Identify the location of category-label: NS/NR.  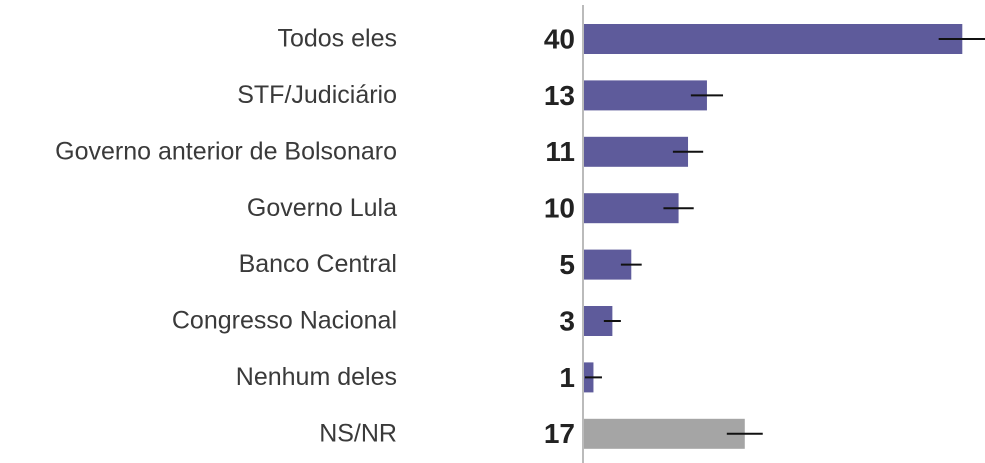
(358, 433).